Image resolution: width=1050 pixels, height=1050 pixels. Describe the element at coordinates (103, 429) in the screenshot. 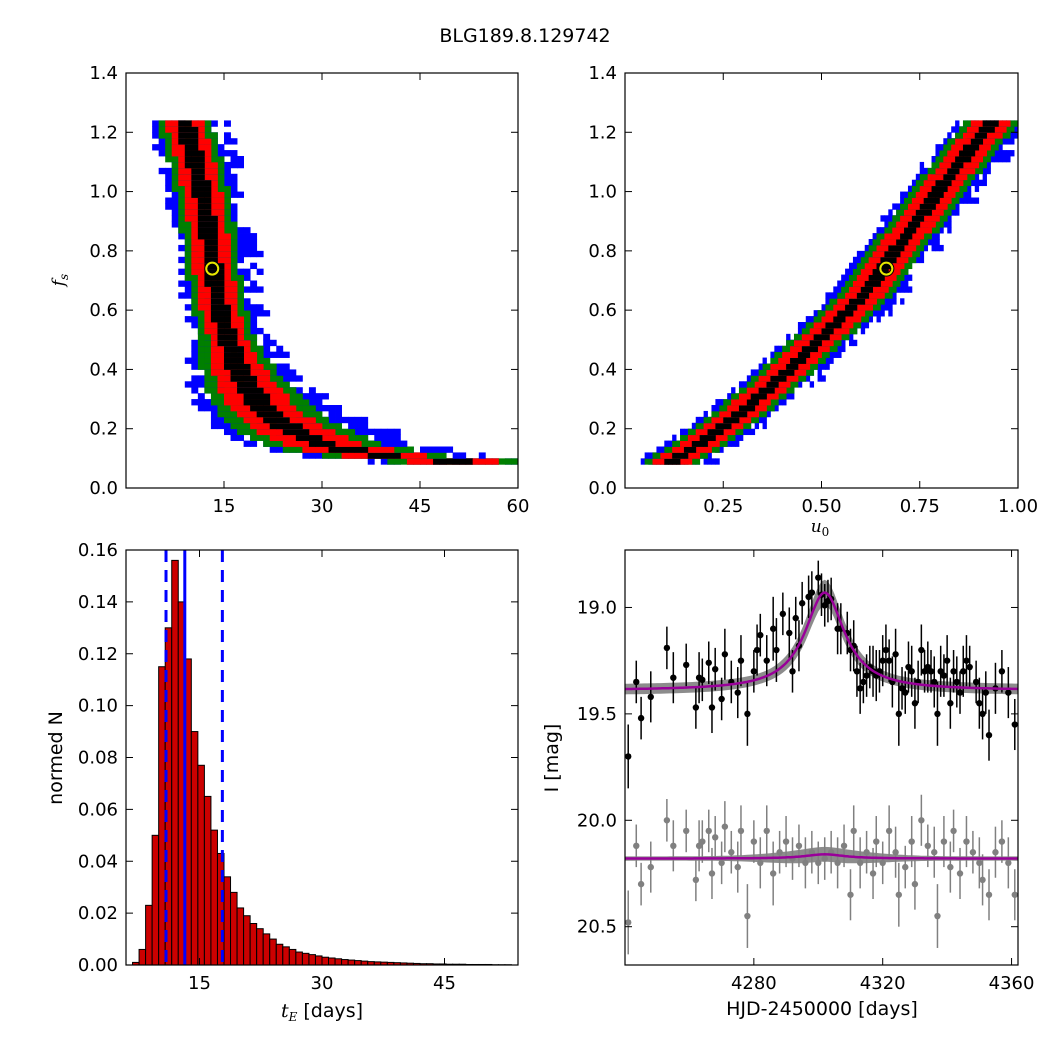

I see `tl-y-tick-label: 0.2` at that location.